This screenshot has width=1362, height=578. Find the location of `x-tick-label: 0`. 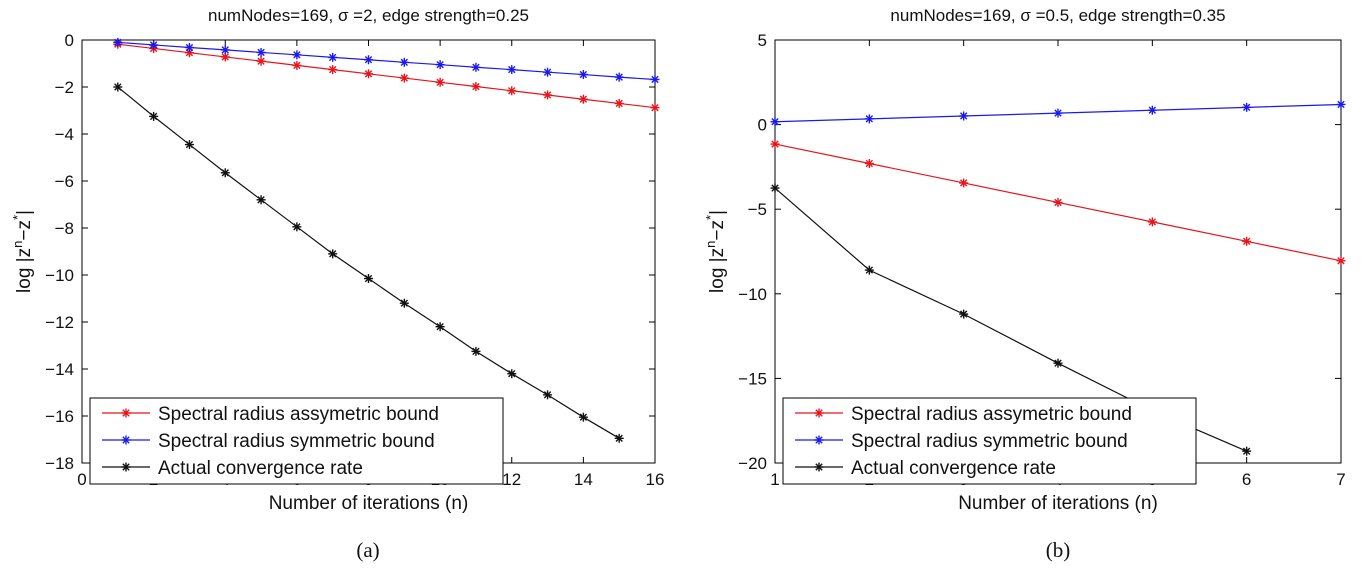

x-tick-label: 0 is located at coordinates (81, 479).